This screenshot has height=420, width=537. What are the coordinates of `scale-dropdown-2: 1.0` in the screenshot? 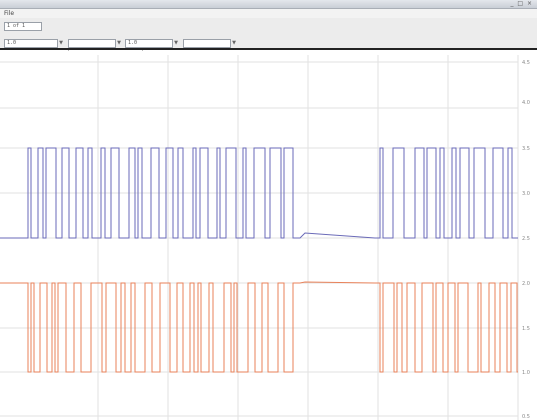 It's located at (149, 43).